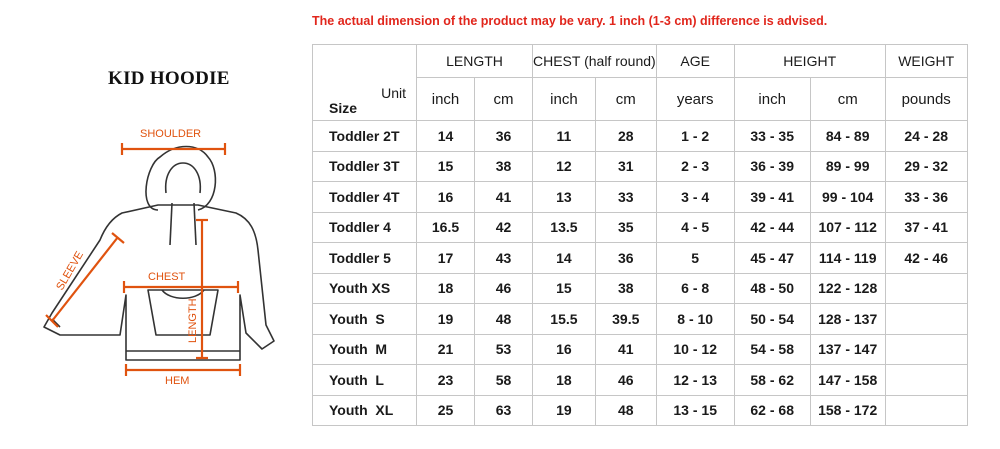 The height and width of the screenshot is (449, 1000). What do you see at coordinates (695, 227) in the screenshot?
I see `table-cell: 4 - 5` at bounding box center [695, 227].